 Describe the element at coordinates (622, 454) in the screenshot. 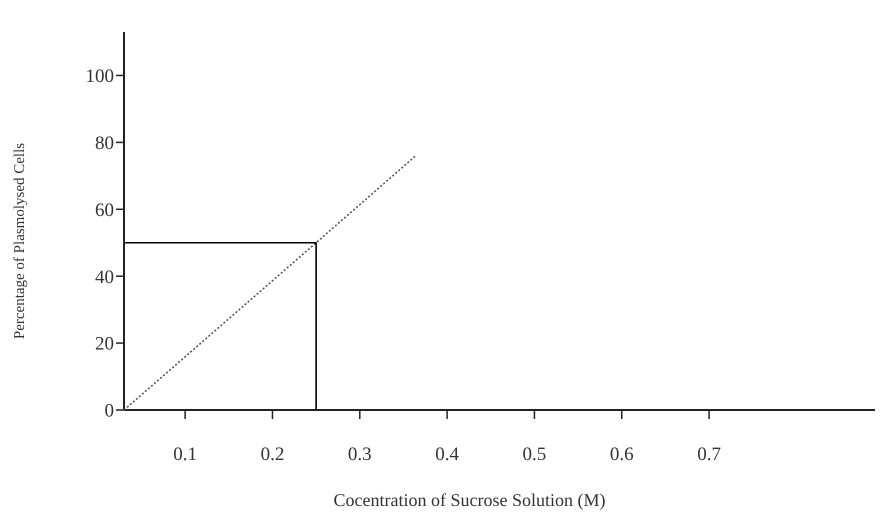

I see `x-tick-label: 0.6` at that location.